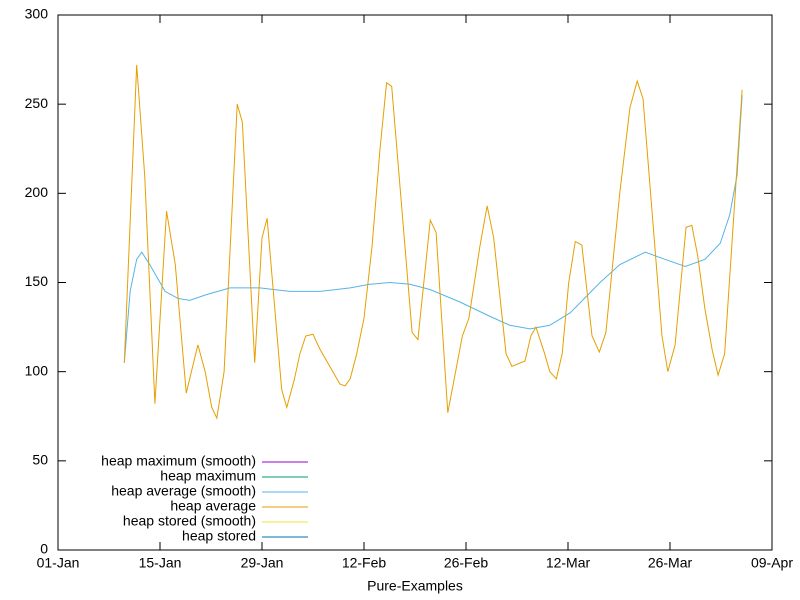  I want to click on legend-label: heap average (smooth), so click(183, 491).